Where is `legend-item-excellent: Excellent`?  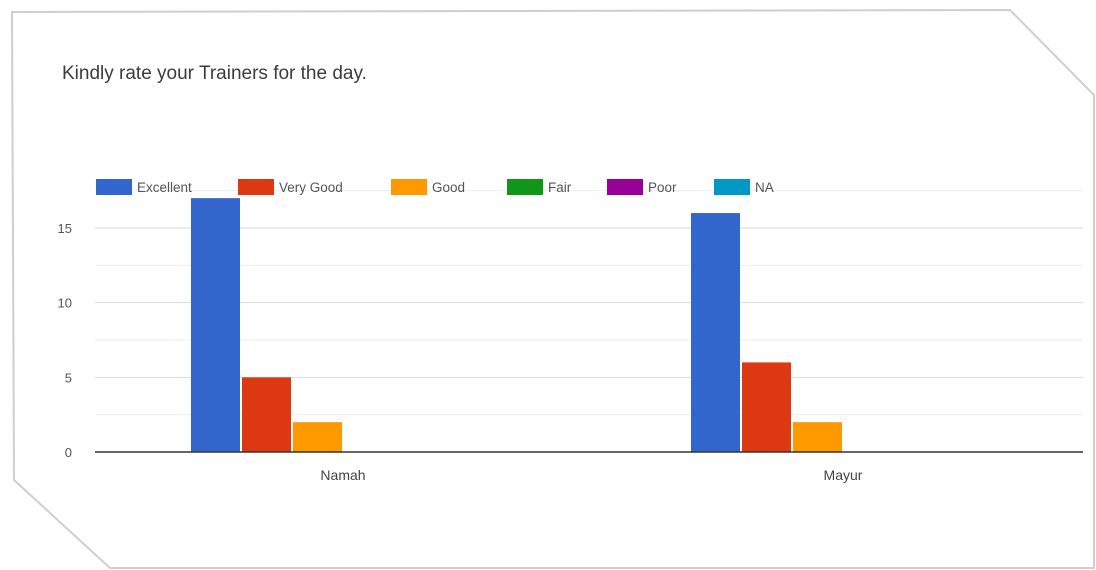
legend-item-excellent: Excellent is located at coordinates (144, 187).